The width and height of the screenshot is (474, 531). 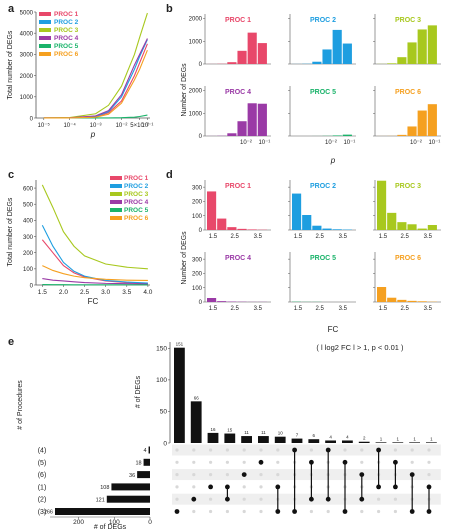 What do you see at coordinates (42, 487) in the screenshot?
I see `set-label: (1)` at bounding box center [42, 487].